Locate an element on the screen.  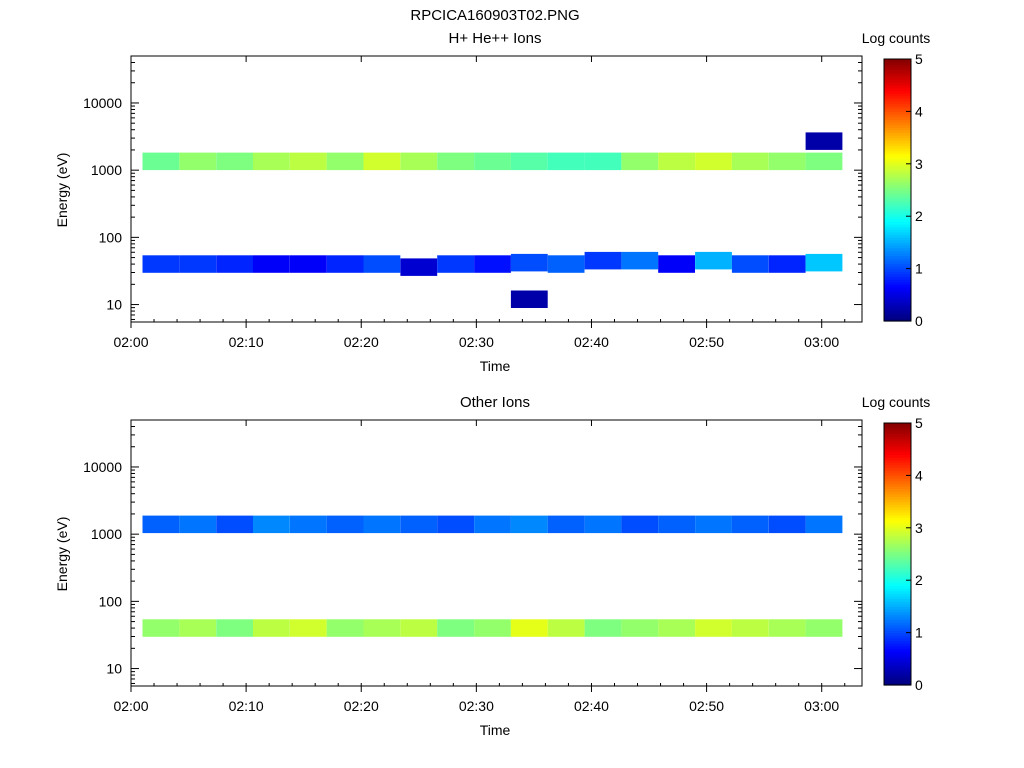
colorbar-tick-label: 3 is located at coordinates (919, 164).